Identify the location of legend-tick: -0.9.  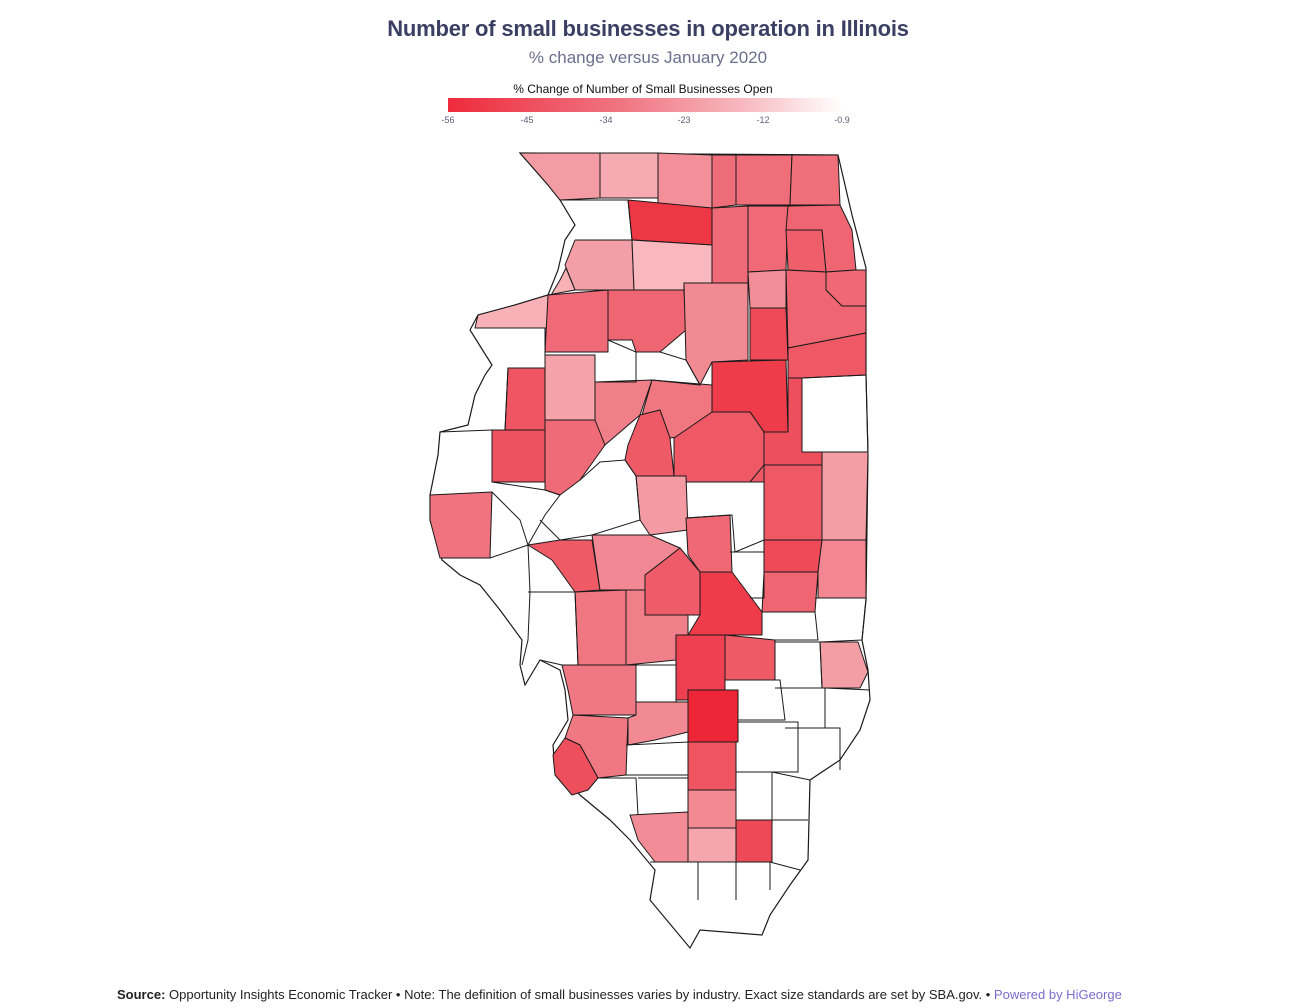
(842, 120).